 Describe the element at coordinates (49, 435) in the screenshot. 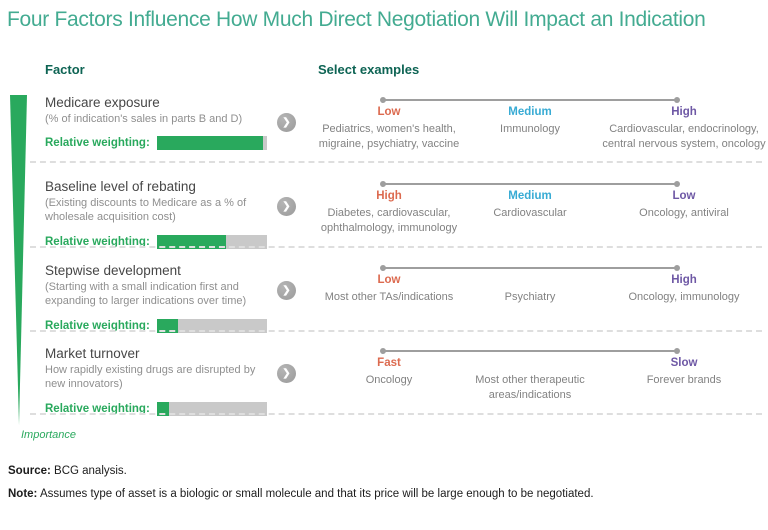

I see `importance-label: Importance` at that location.